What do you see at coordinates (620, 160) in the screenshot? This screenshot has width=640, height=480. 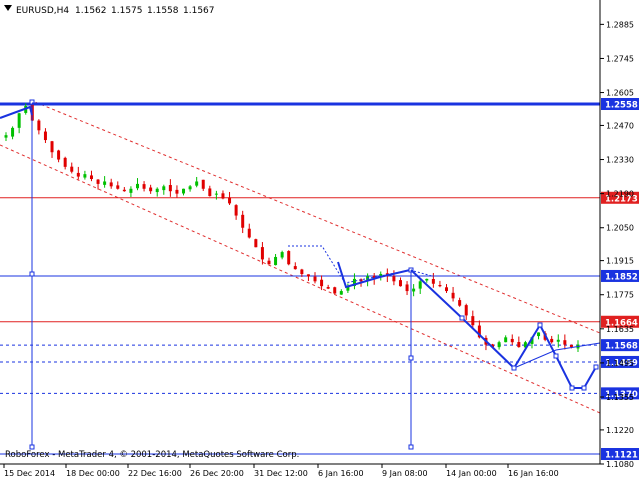 I see `price-tick-label: 1.2330` at bounding box center [620, 160].